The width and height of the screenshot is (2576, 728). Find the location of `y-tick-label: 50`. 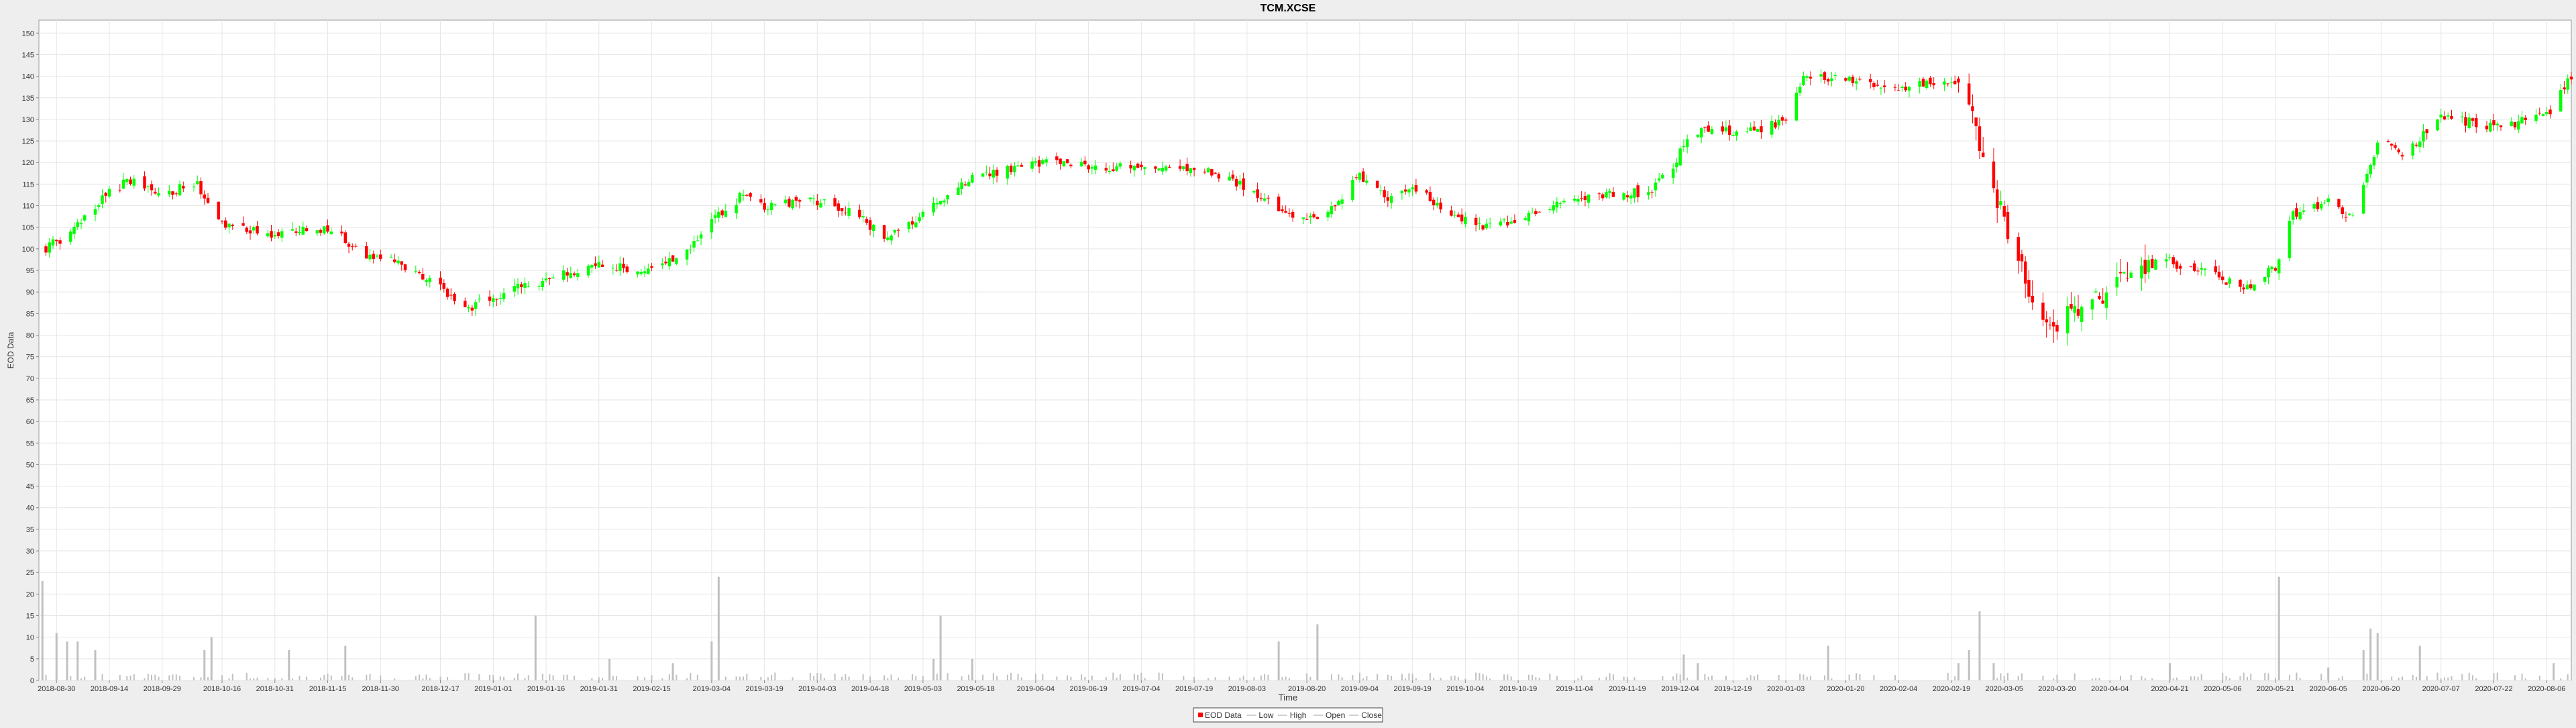

y-tick-label: 50 is located at coordinates (30, 465).